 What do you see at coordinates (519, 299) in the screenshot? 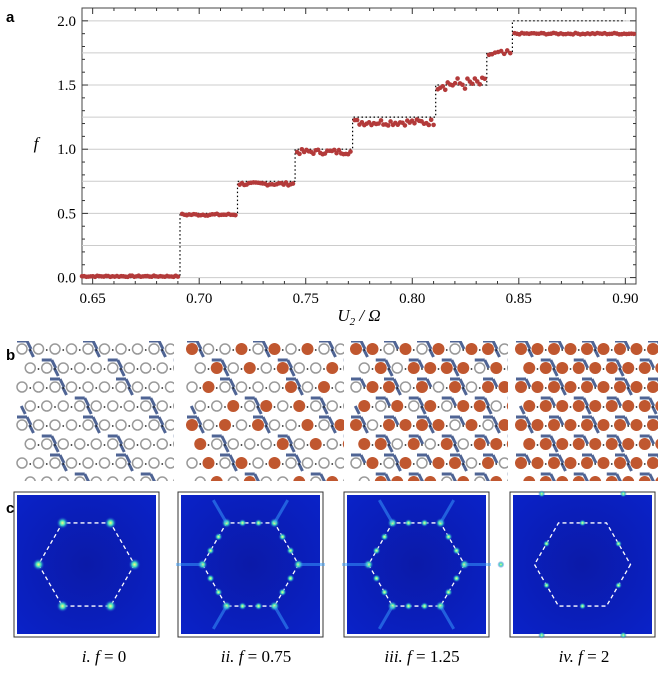
I see `x-tick-label: 0.85` at bounding box center [519, 299].